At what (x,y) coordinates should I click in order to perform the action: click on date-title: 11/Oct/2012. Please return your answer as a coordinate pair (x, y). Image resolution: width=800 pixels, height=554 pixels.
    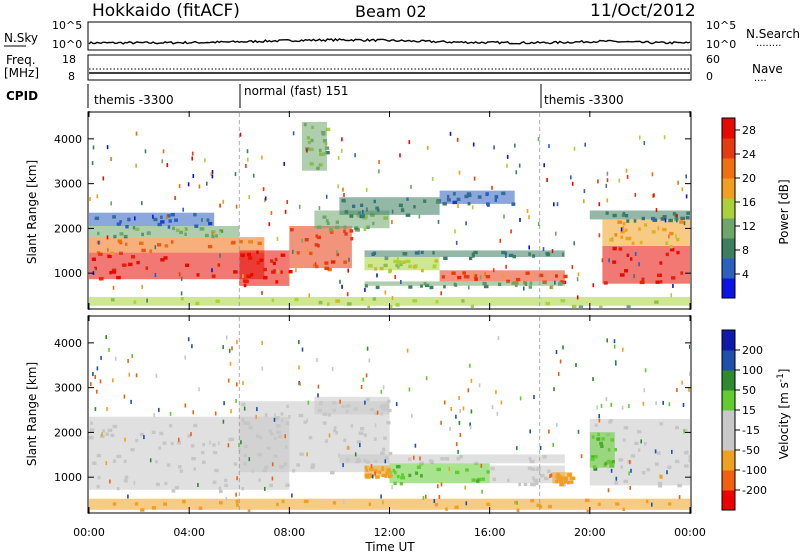
    Looking at the image, I should click on (643, 11).